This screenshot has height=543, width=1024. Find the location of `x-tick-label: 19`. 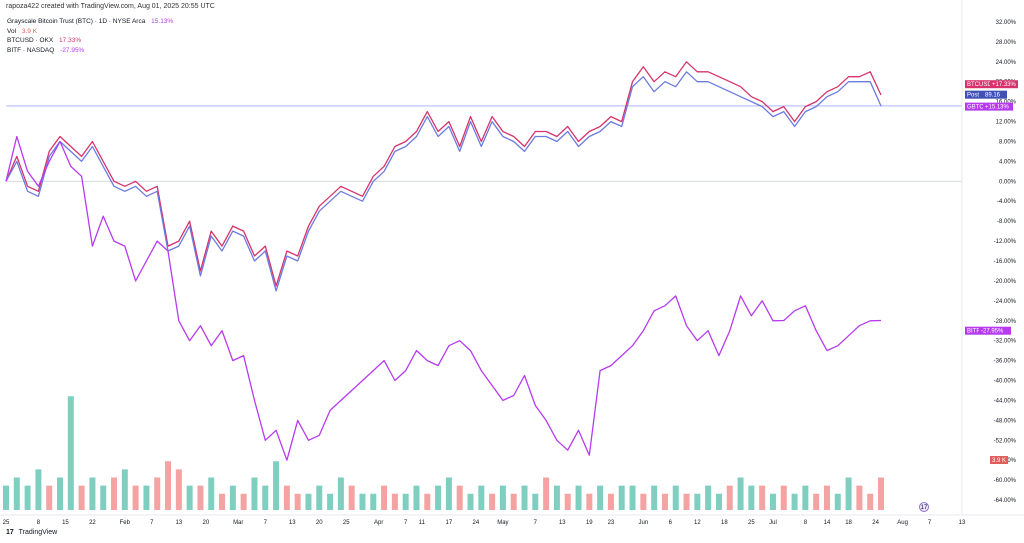

x-tick-label: 19 is located at coordinates (589, 523).